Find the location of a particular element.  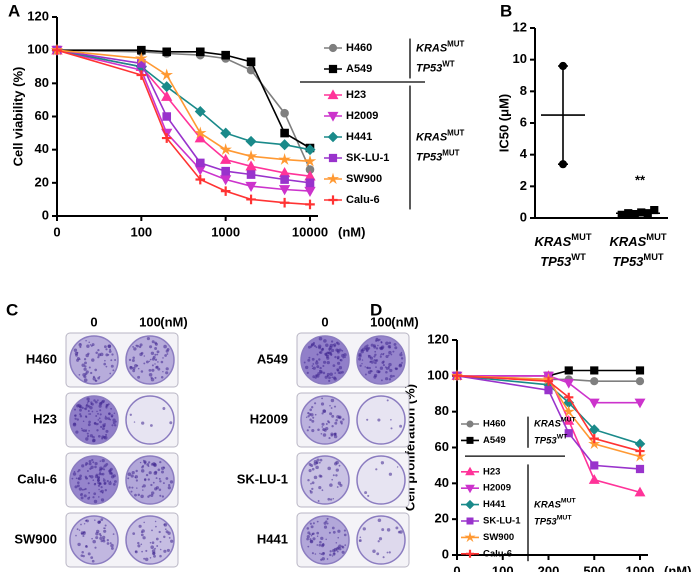

status: WT is located at coordinates (448, 63).